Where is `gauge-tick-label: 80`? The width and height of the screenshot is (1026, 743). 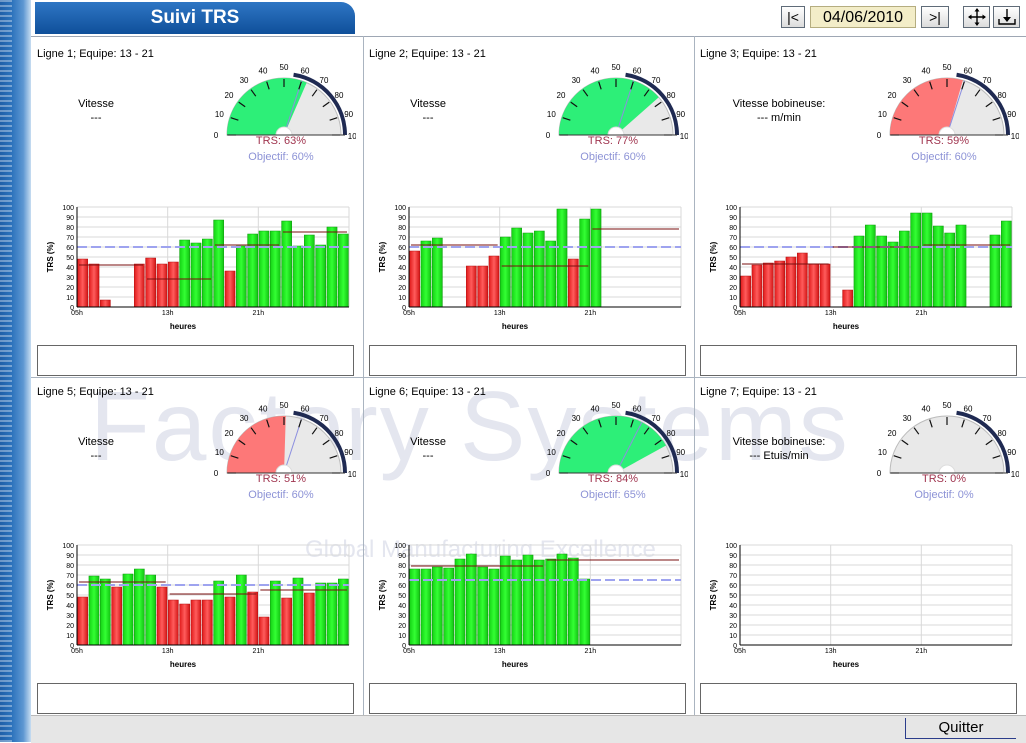
gauge-tick-label: 80 is located at coordinates (1002, 433).